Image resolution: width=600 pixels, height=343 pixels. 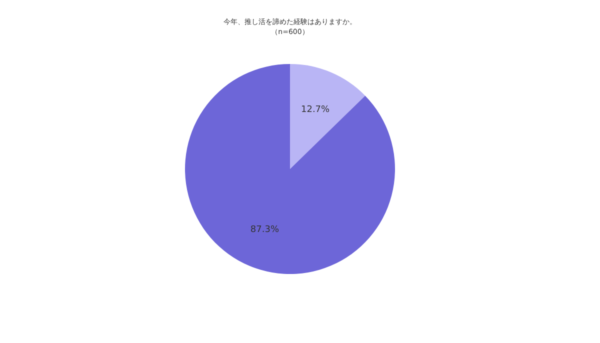 I want to click on pie-slice, so click(x=328, y=116).